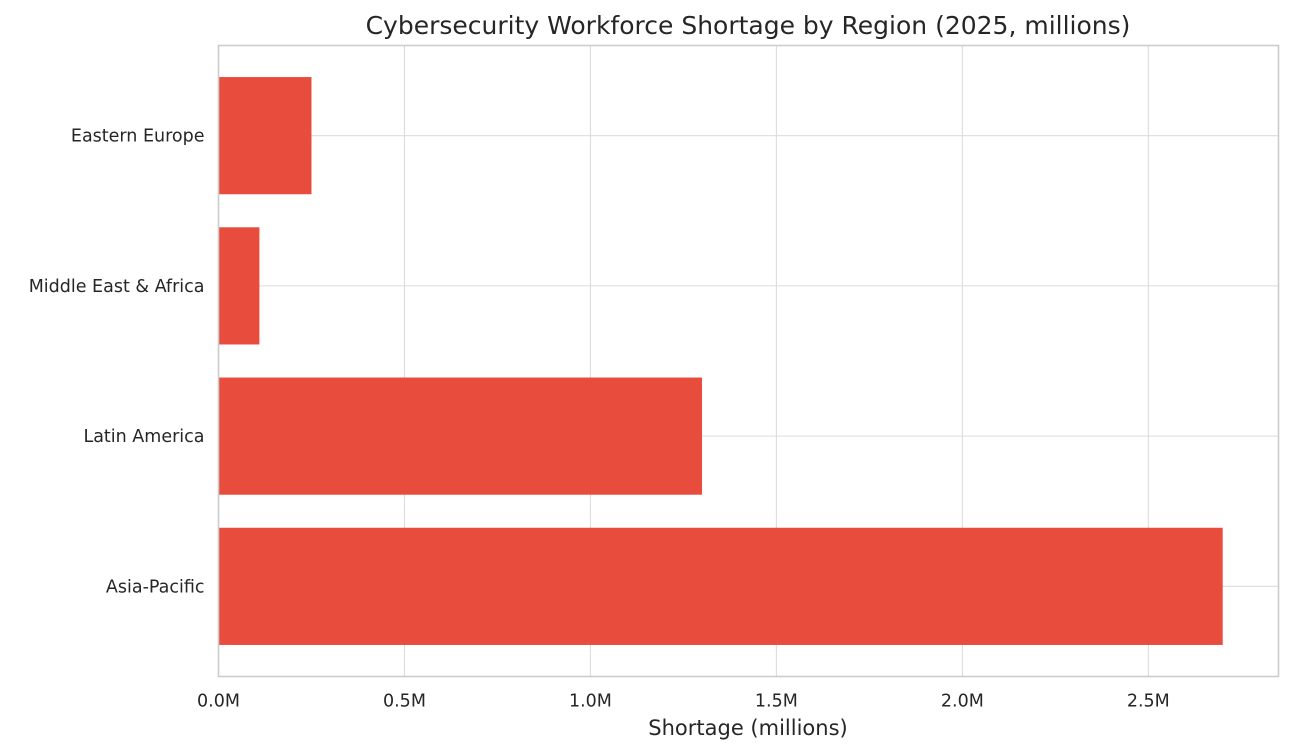 The width and height of the screenshot is (1292, 754). Describe the element at coordinates (117, 287) in the screenshot. I see `y-tick-label: Middle East & Africa` at that location.